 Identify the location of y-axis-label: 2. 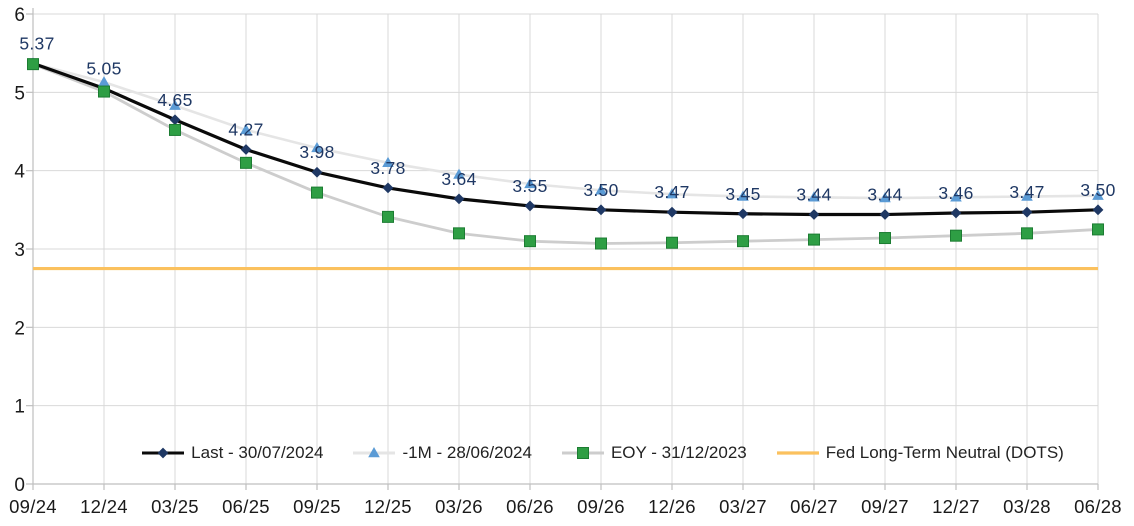
(19, 328).